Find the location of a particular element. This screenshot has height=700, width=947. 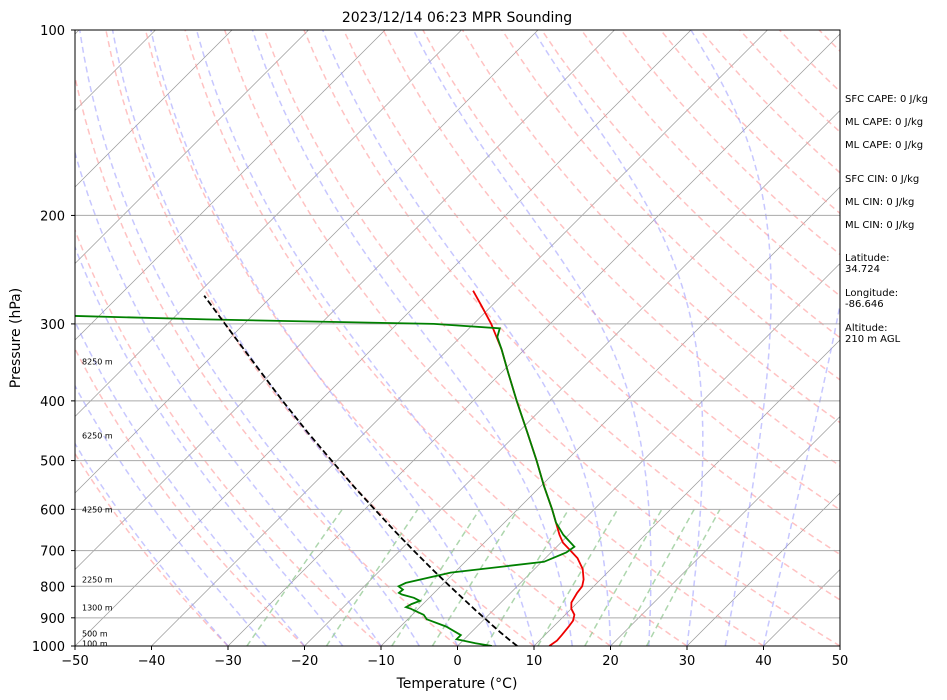

height-label: 6250 m is located at coordinates (97, 435).